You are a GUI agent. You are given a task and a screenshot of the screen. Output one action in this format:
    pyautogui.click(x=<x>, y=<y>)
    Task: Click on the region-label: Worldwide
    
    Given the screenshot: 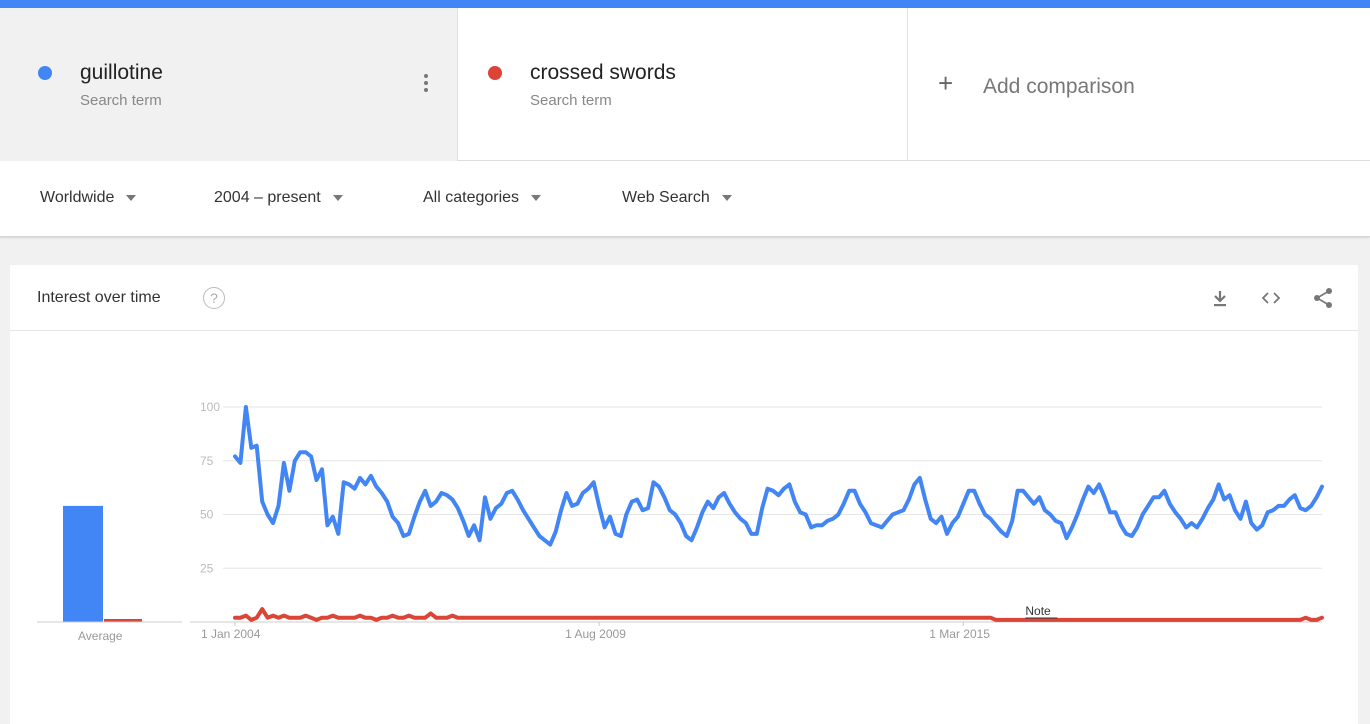 What is the action you would take?
    pyautogui.click(x=77, y=197)
    